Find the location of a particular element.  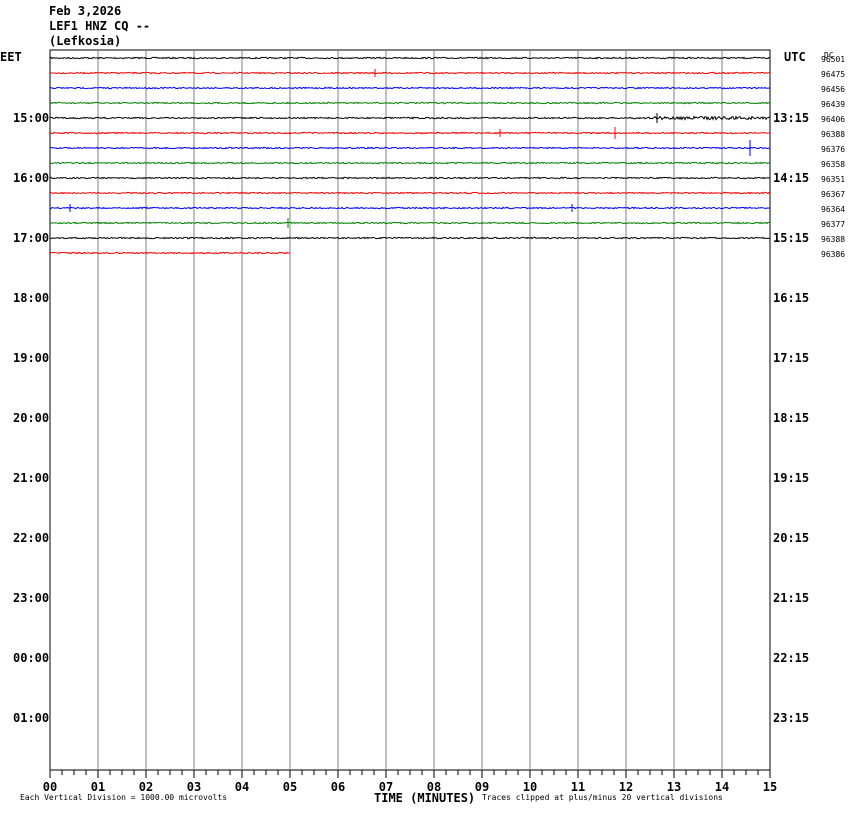

hour-label-right: 18:15 is located at coordinates (791, 418).